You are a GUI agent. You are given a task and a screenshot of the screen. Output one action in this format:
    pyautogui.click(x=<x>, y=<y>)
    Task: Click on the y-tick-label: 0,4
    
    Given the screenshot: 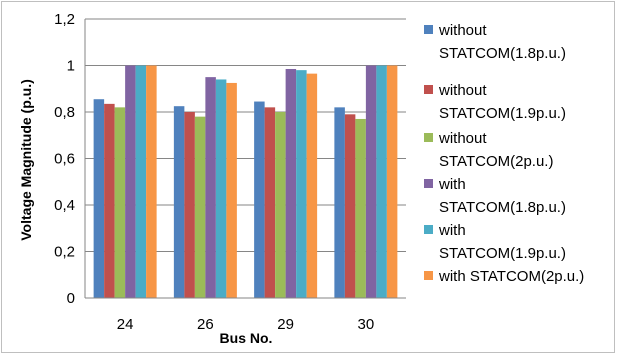 What is the action you would take?
    pyautogui.click(x=64, y=205)
    